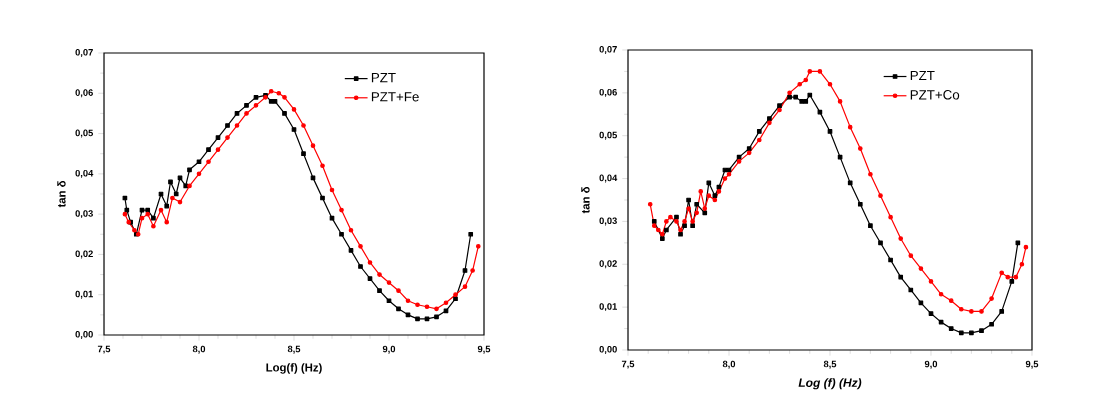 The image size is (1108, 416). Describe the element at coordinates (628, 364) in the screenshot. I see `x-tick-label: 7,5` at that location.